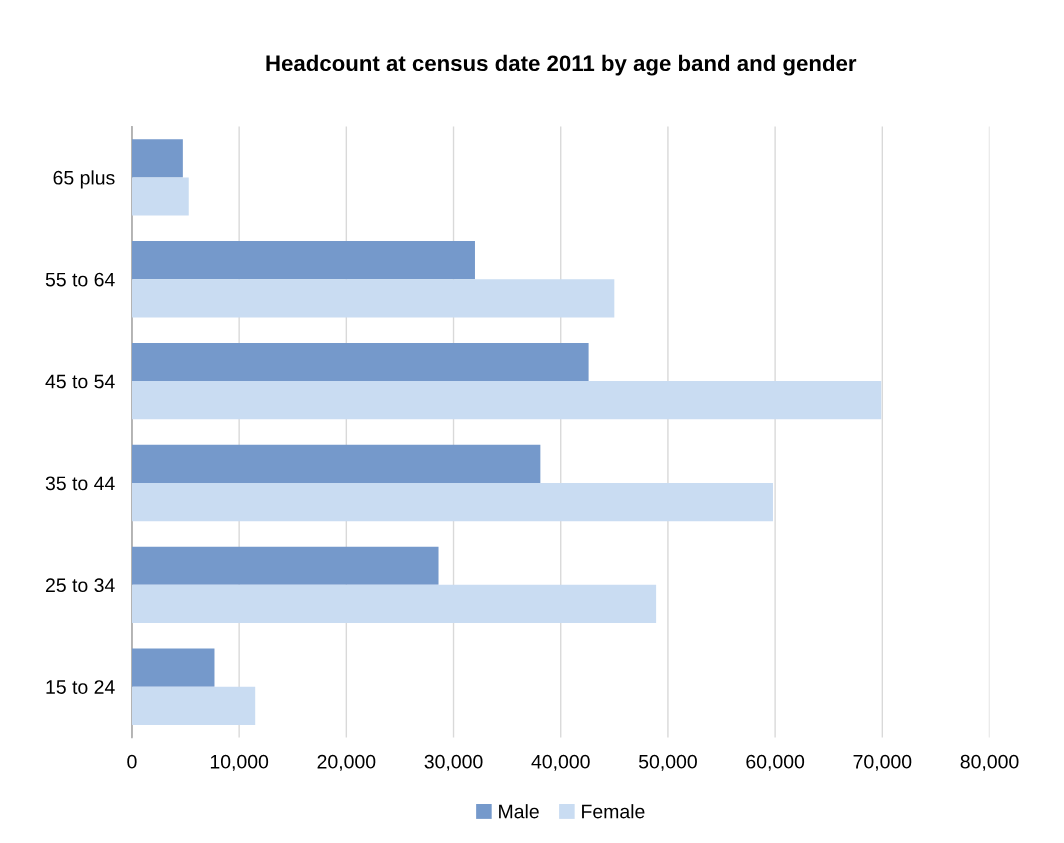 Image resolution: width=1064 pixels, height=843 pixels. What do you see at coordinates (80, 279) in the screenshot?
I see `y-tick-label: 55 to 64` at bounding box center [80, 279].